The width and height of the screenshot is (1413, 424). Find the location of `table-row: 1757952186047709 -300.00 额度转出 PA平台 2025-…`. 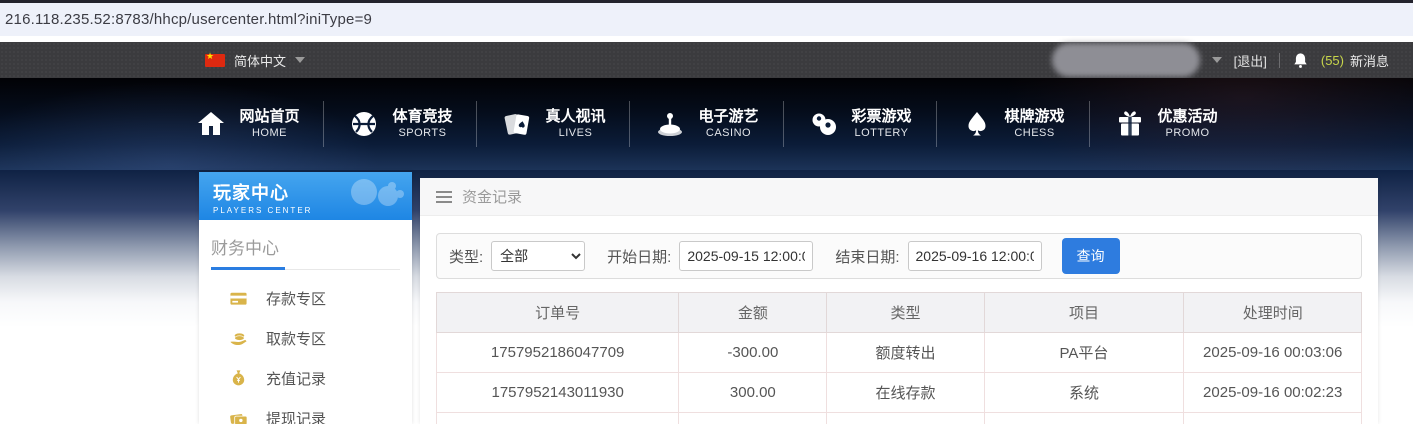

table-row: 1757952186047709 -300.00 额度转出 PA平台 2025-… is located at coordinates (898, 352).